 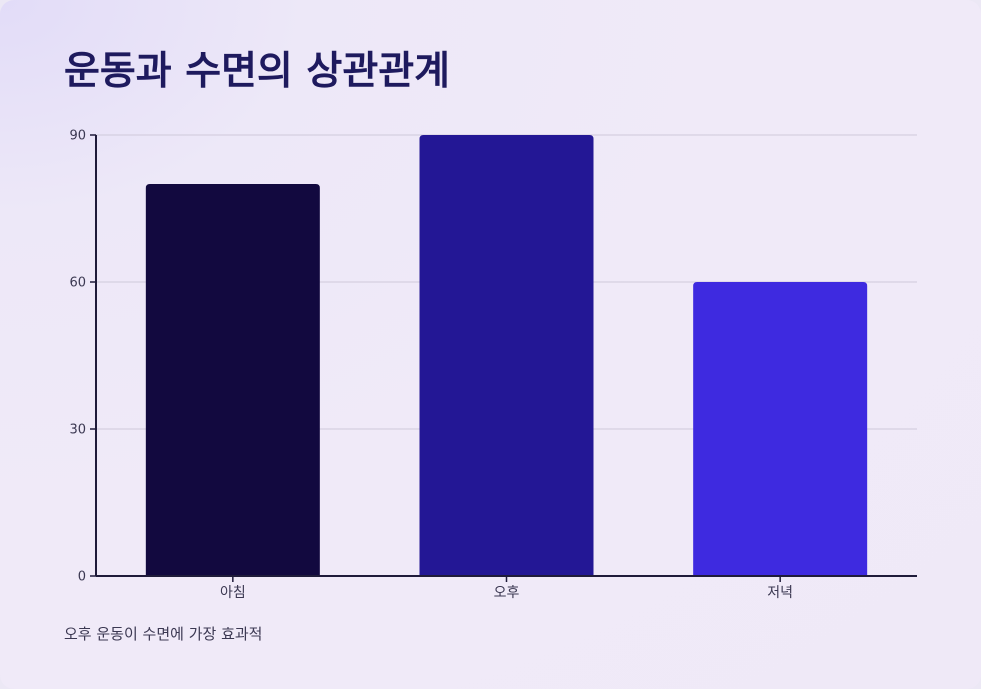 I want to click on y-tick-label: 90, so click(x=77, y=136).